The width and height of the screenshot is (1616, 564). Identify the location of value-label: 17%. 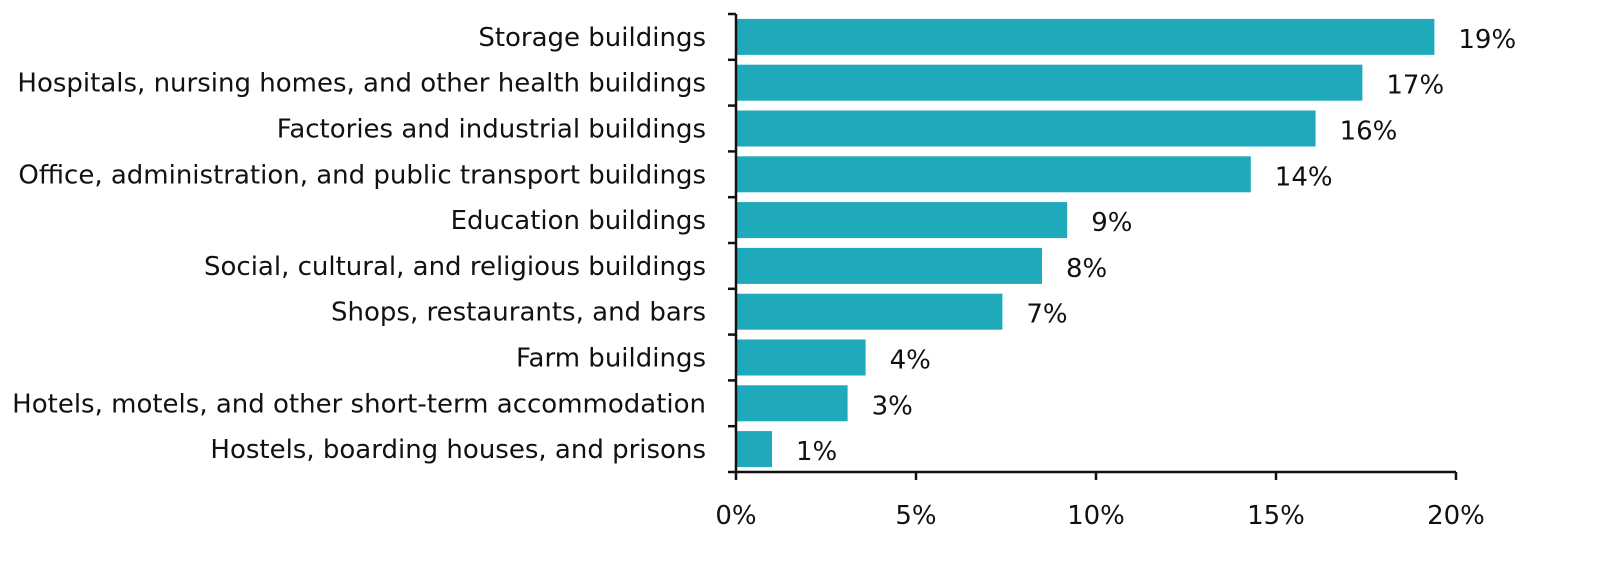
(1415, 86).